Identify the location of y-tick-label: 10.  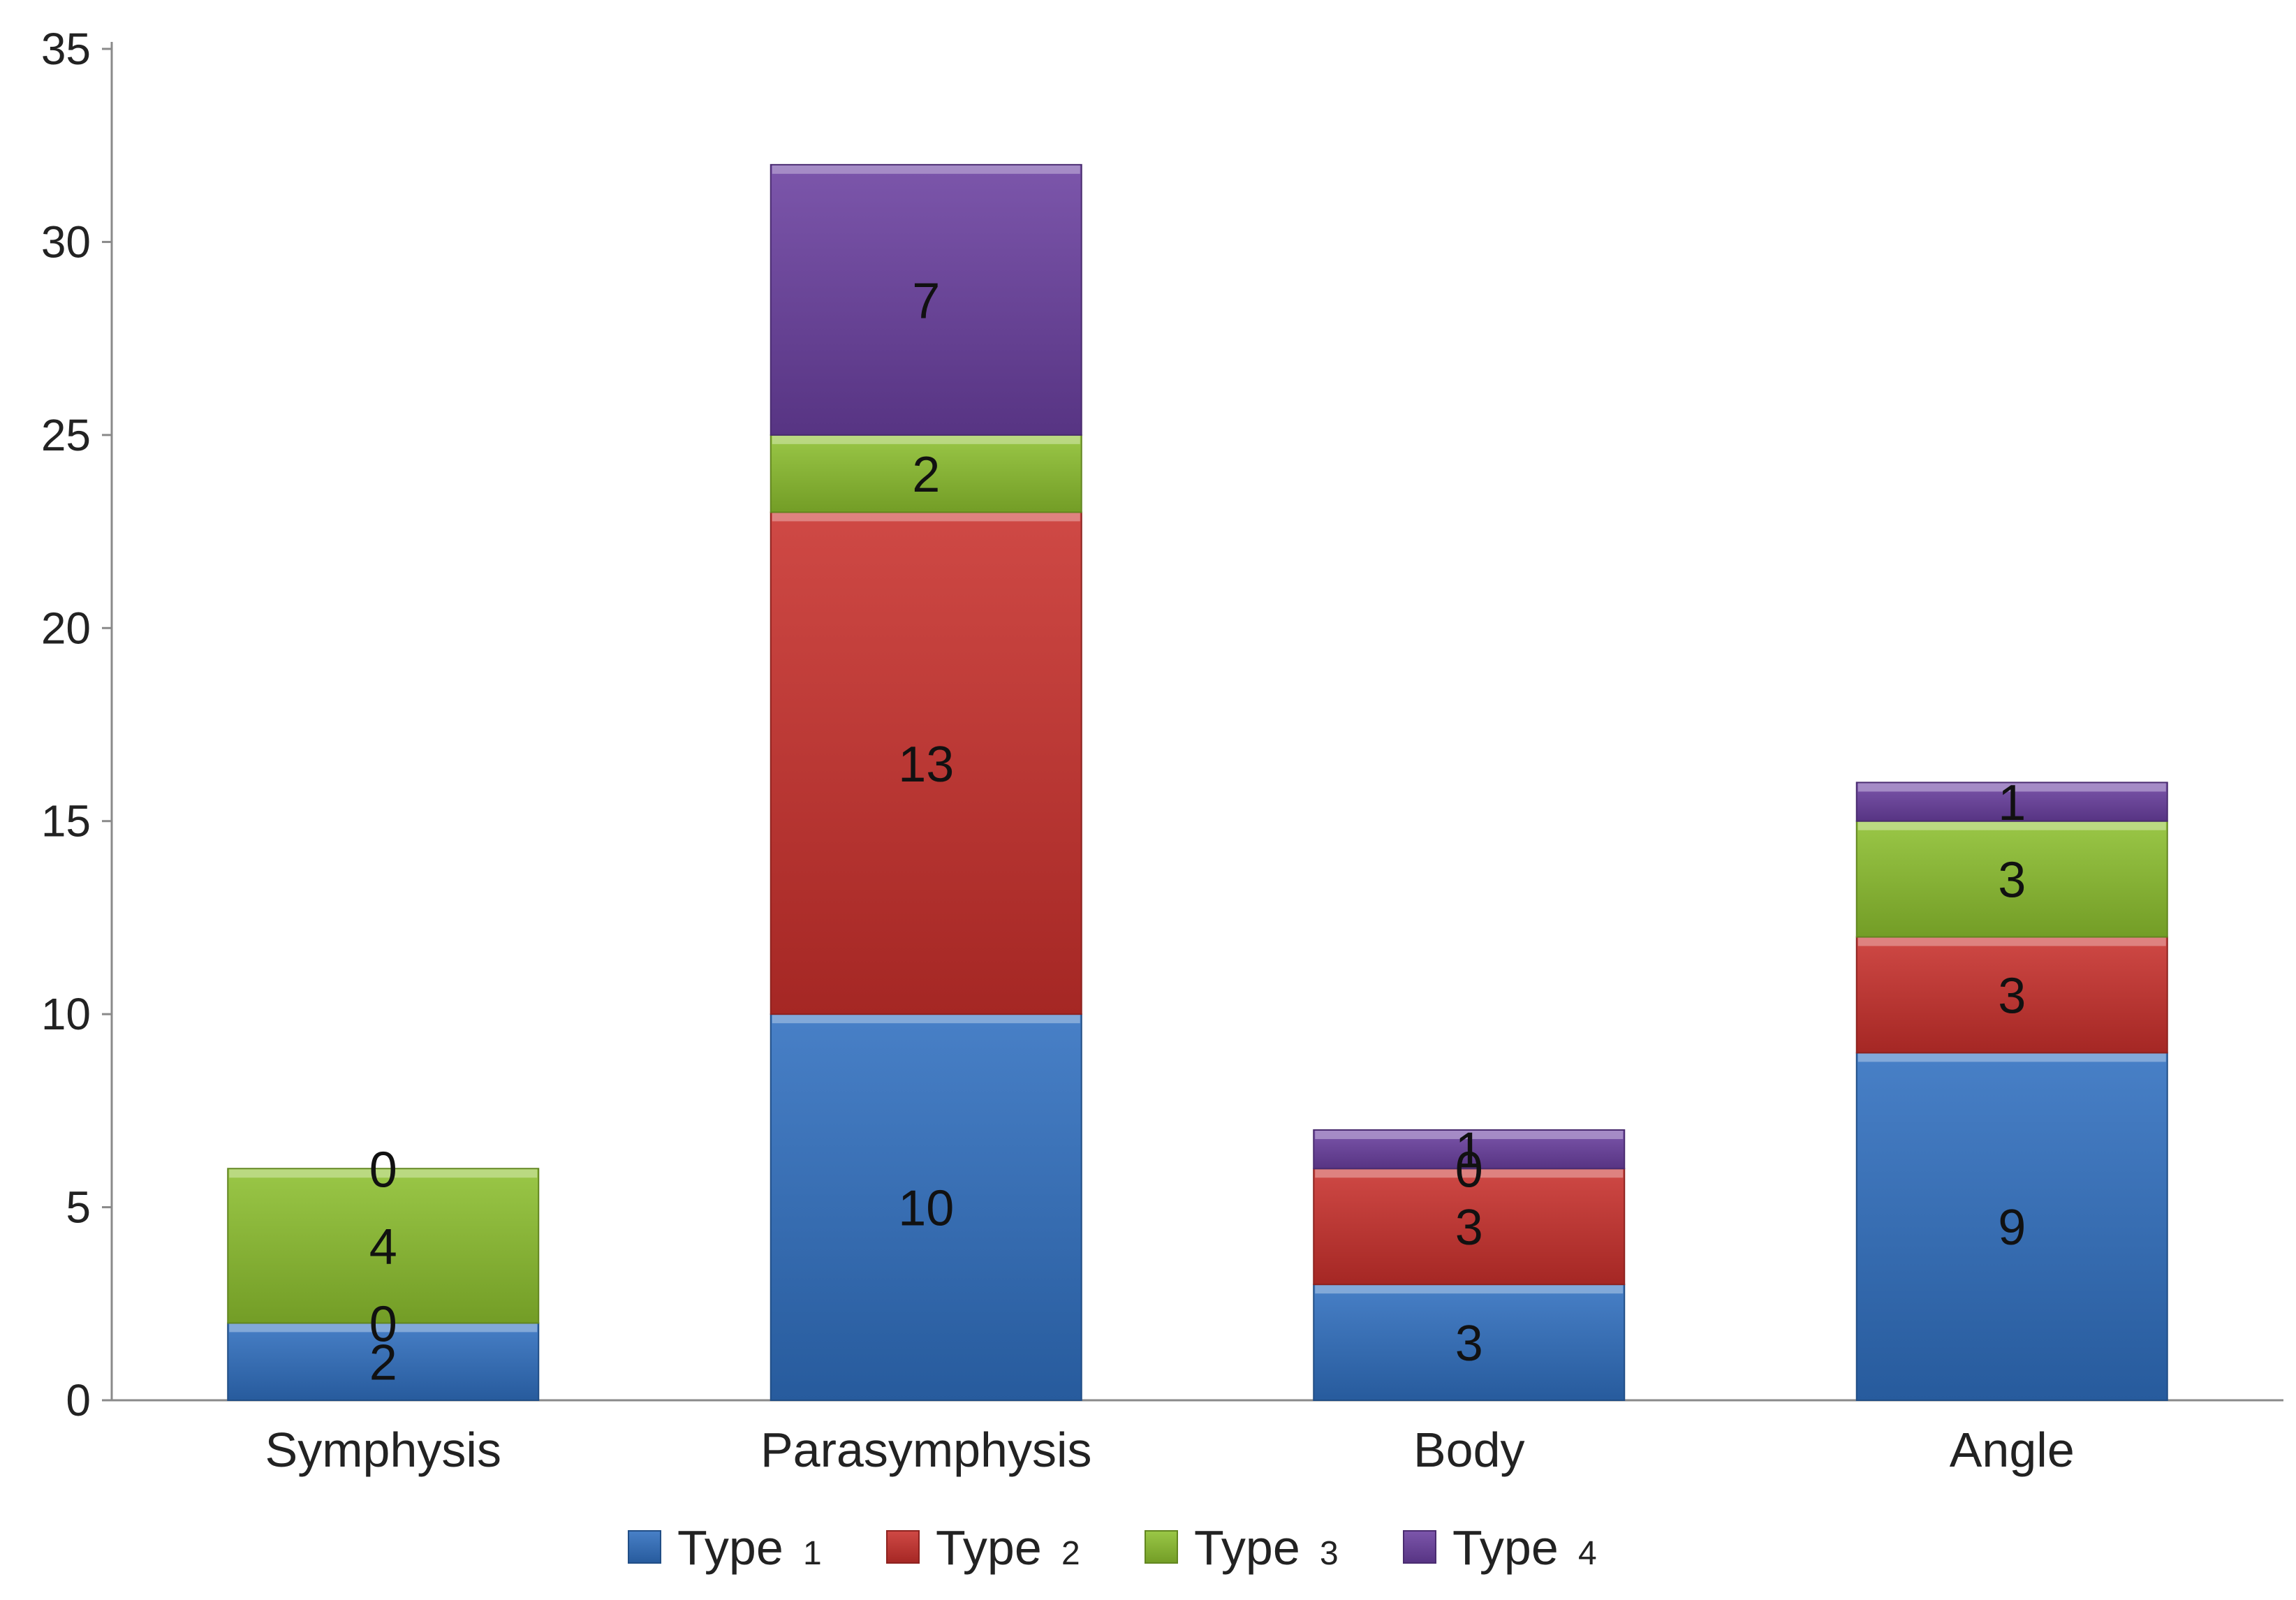
(66, 1014).